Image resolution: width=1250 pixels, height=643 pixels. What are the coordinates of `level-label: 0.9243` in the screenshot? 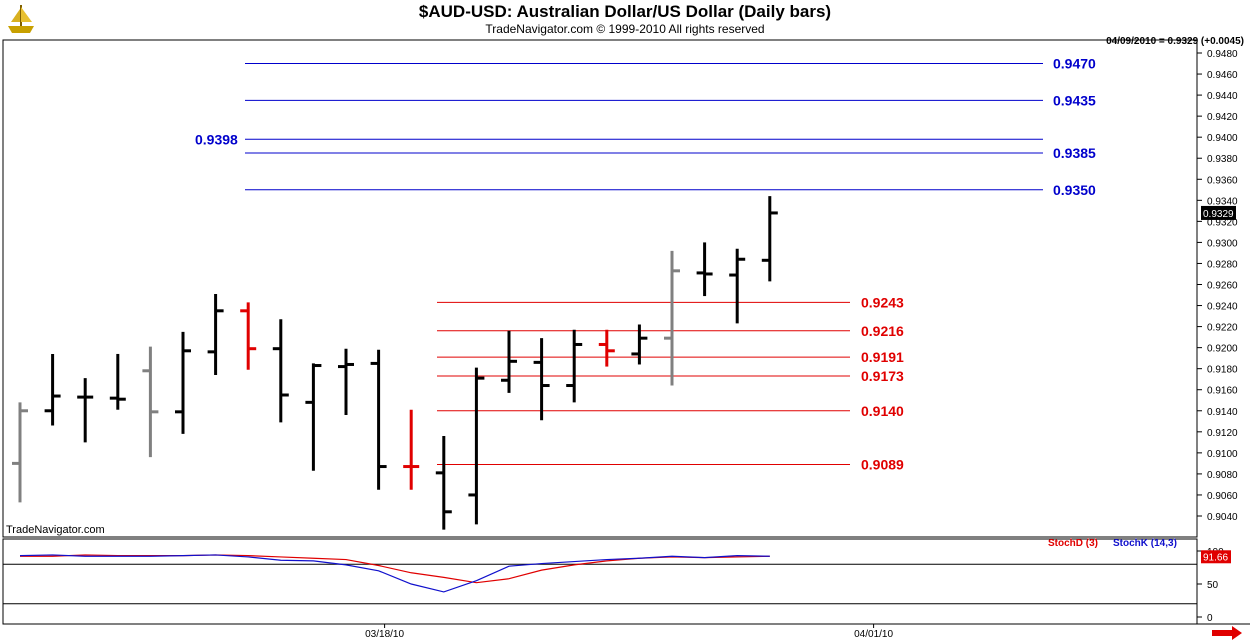 It's located at (882, 302).